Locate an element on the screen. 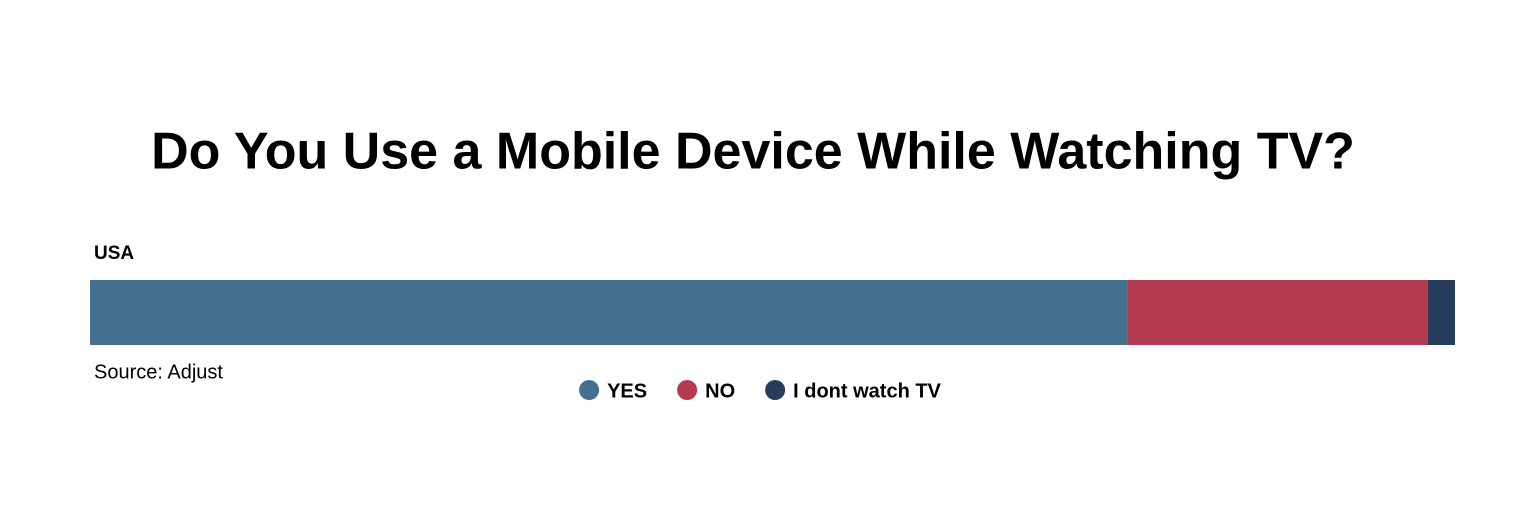 Image resolution: width=1536 pixels, height=522 pixels. category-label: USA is located at coordinates (114, 253).